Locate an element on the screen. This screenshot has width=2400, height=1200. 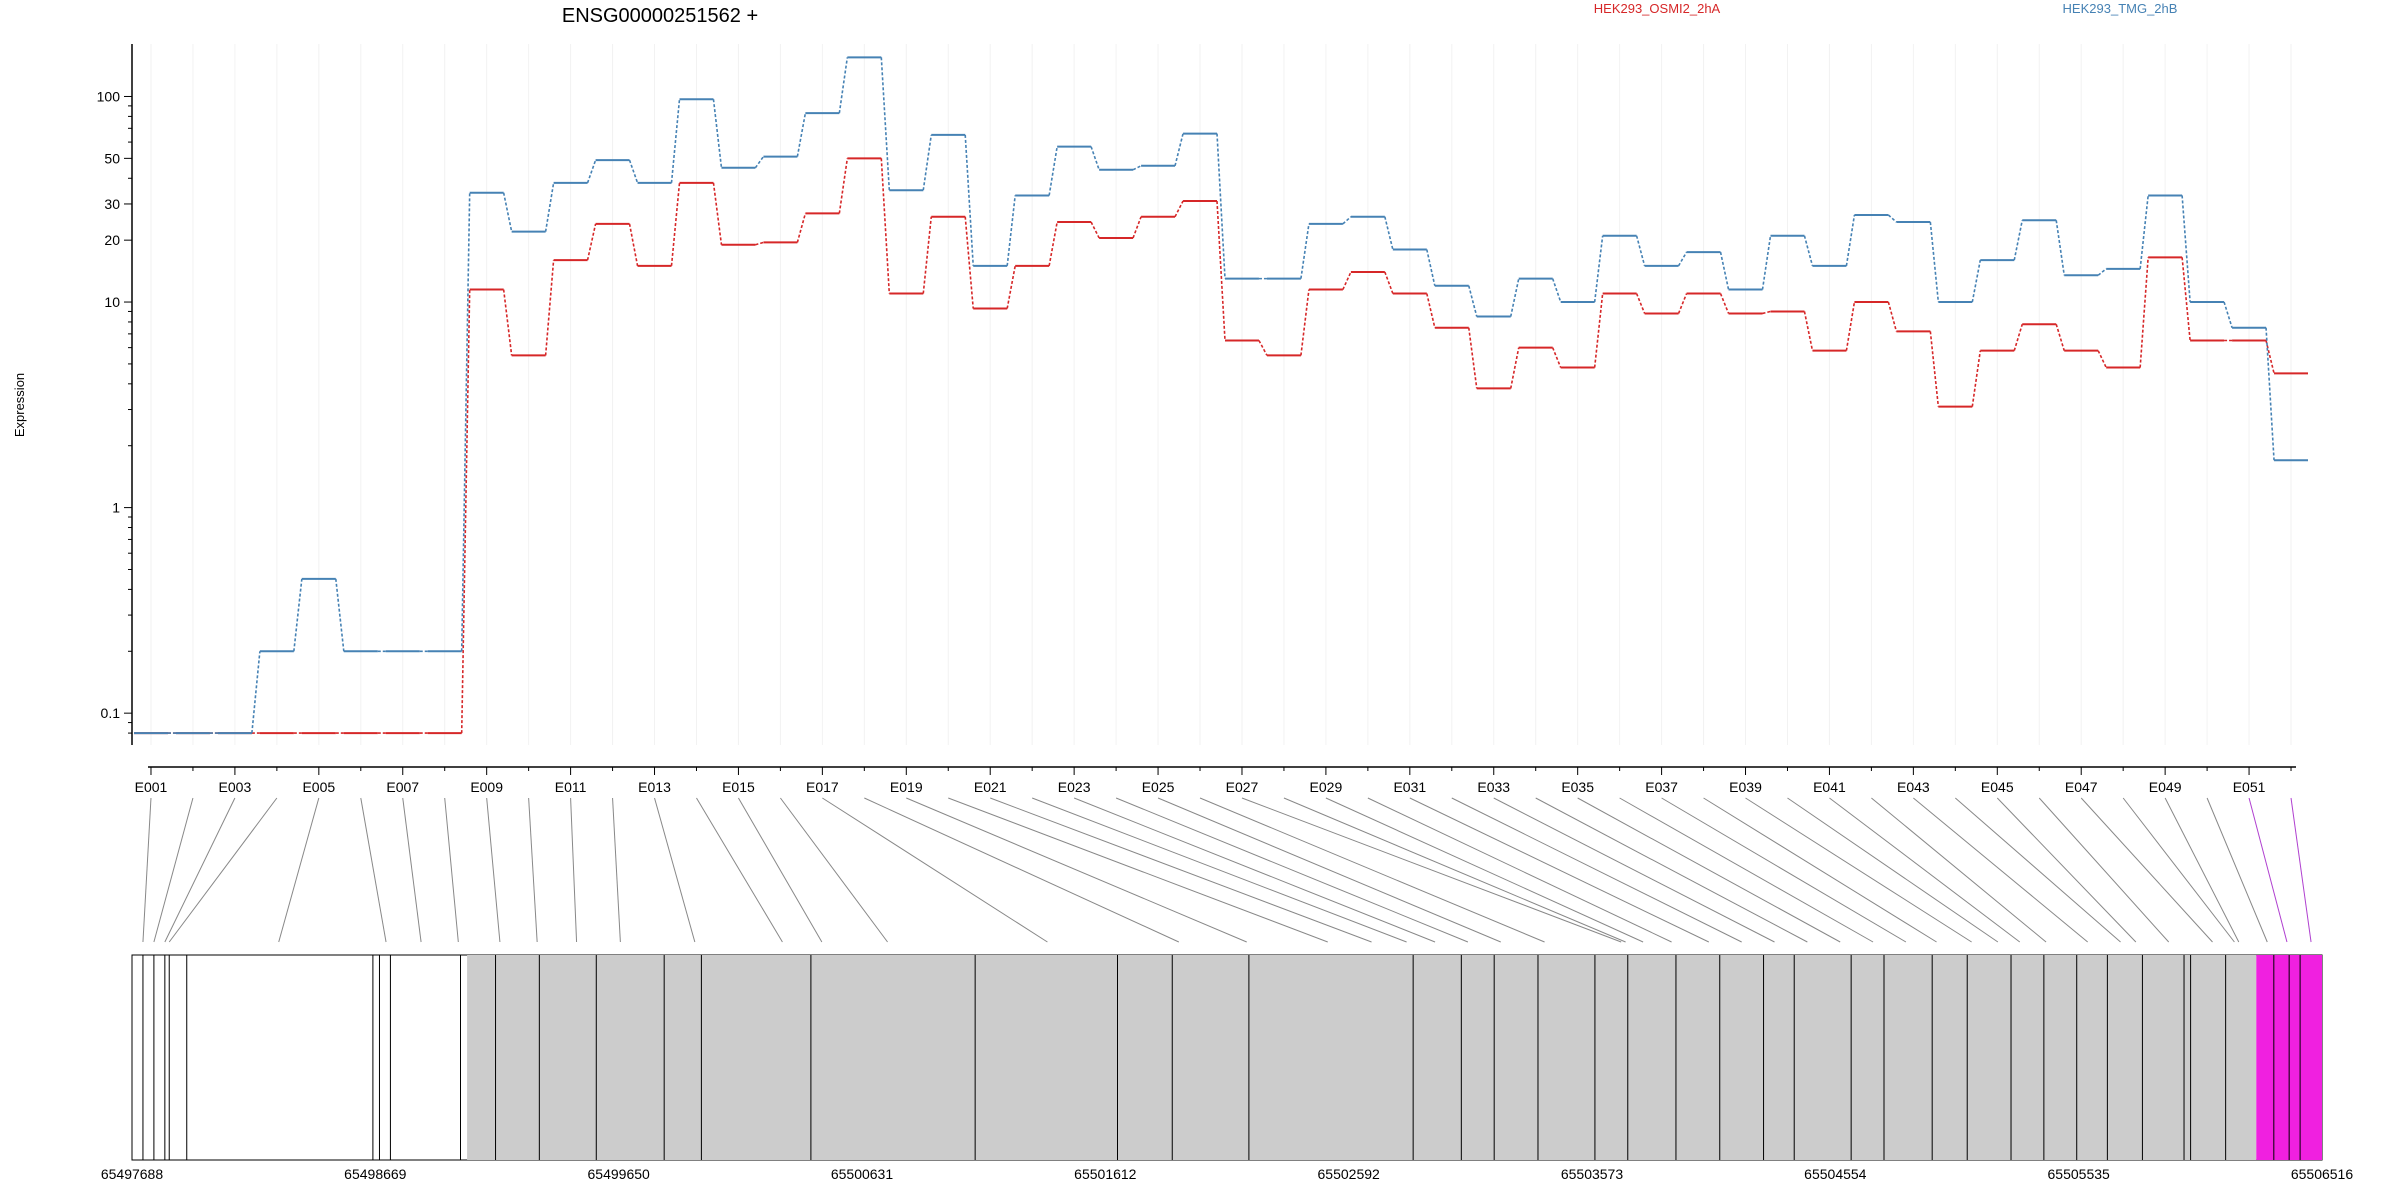
exon-tick-label: E033 is located at coordinates (1493, 787).